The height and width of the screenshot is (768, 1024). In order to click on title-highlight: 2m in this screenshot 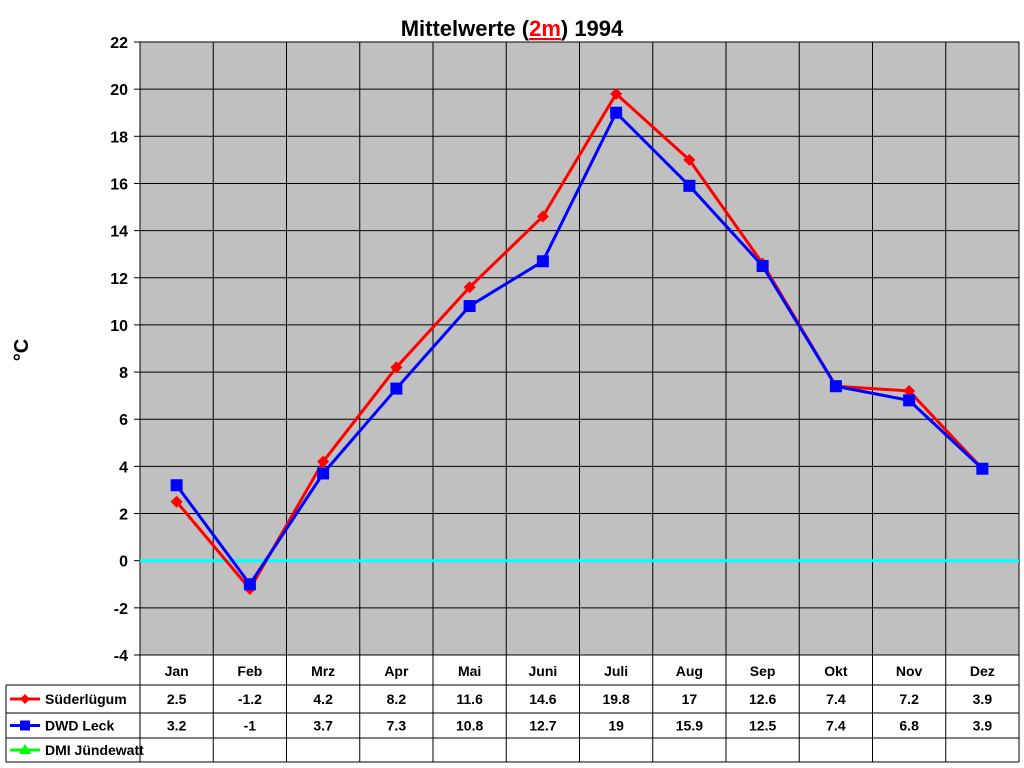, I will do `click(545, 28)`.